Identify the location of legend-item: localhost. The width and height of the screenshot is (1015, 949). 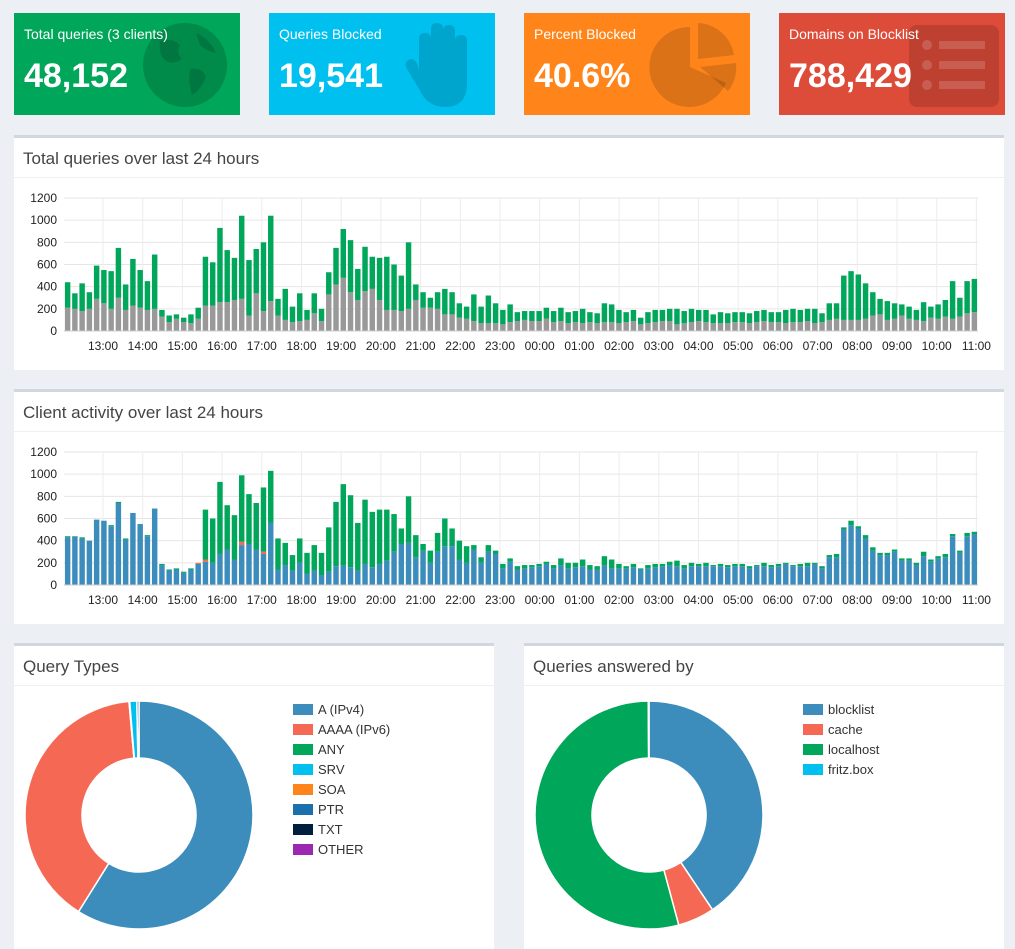
(841, 749).